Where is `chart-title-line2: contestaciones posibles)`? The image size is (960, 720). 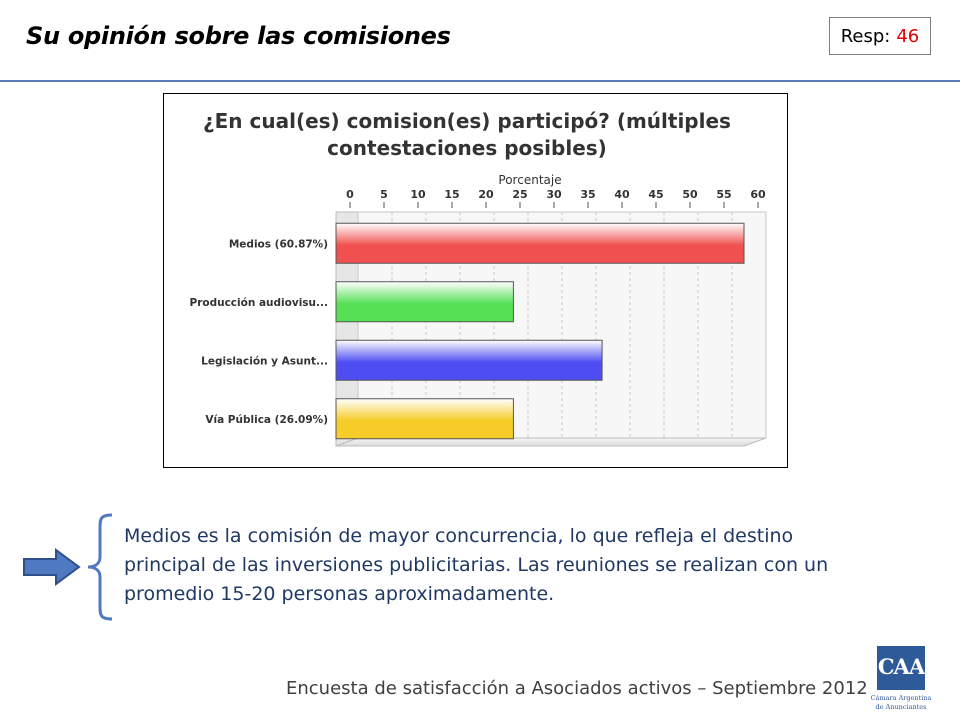 chart-title-line2: contestaciones posibles) is located at coordinates (467, 148).